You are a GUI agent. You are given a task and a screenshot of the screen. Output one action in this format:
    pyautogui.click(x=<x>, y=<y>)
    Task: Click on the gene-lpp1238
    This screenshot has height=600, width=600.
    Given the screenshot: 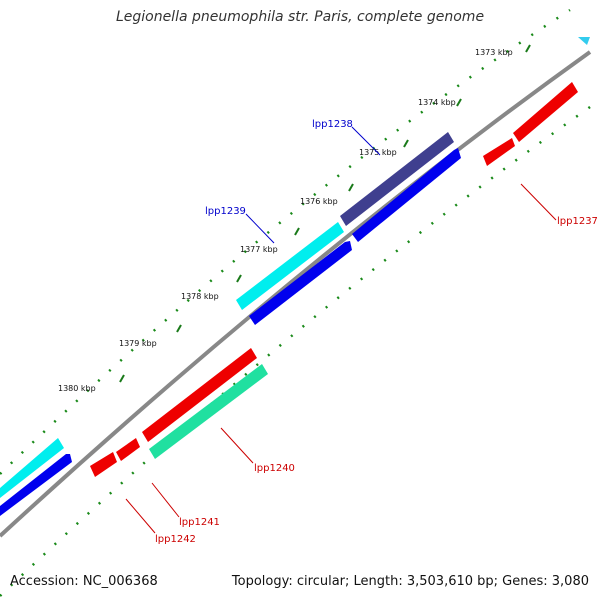 What is the action you would take?
    pyautogui.click(x=397, y=179)
    